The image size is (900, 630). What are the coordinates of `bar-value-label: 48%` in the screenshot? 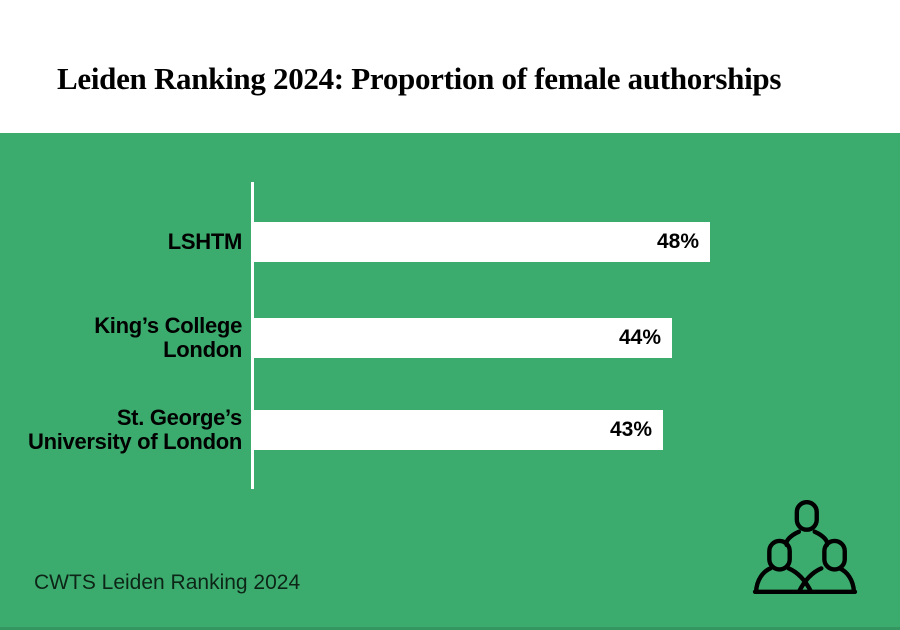 It's located at (677, 241).